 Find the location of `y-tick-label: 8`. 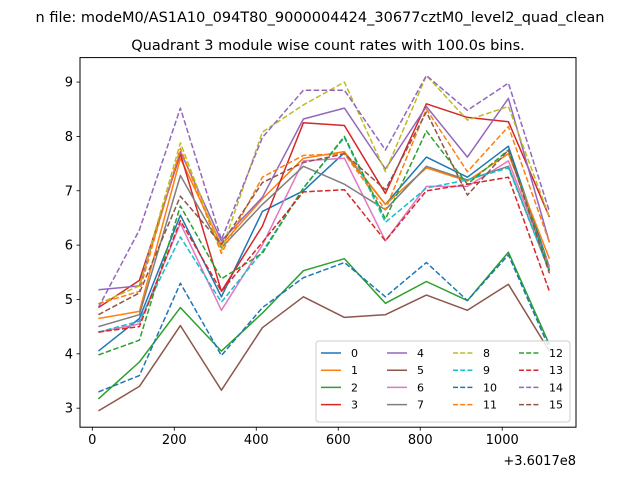

y-tick-label: 8 is located at coordinates (69, 137).